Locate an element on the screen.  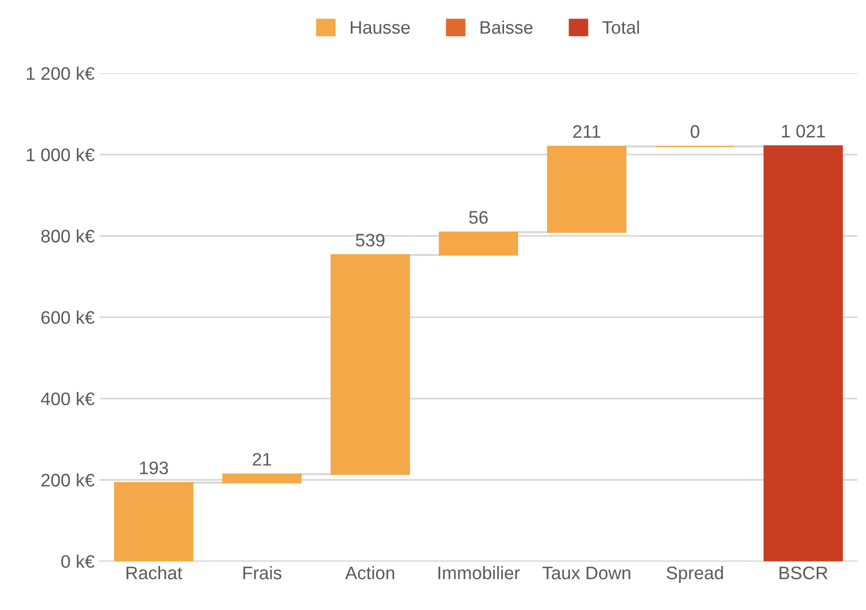
legend-label: Hausse is located at coordinates (380, 27).